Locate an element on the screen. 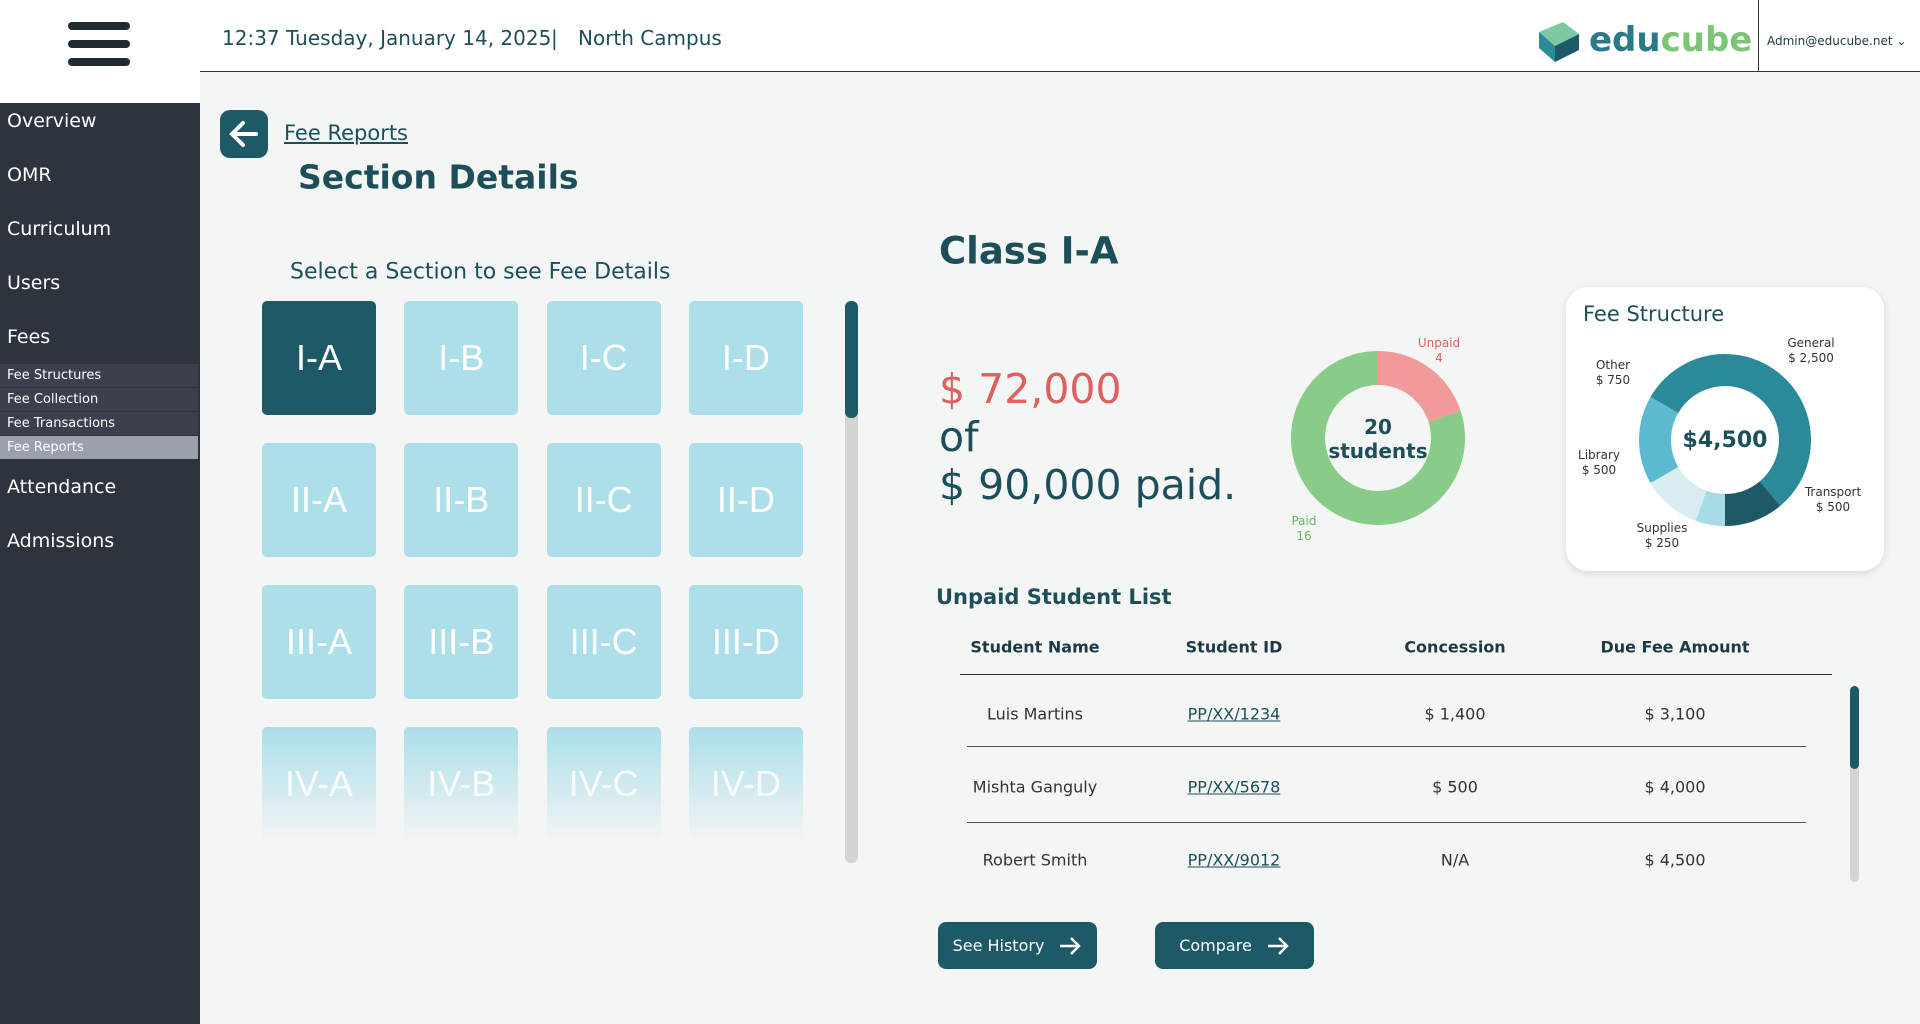 This screenshot has width=1920, height=1024. logo-icon is located at coordinates (1559, 42).